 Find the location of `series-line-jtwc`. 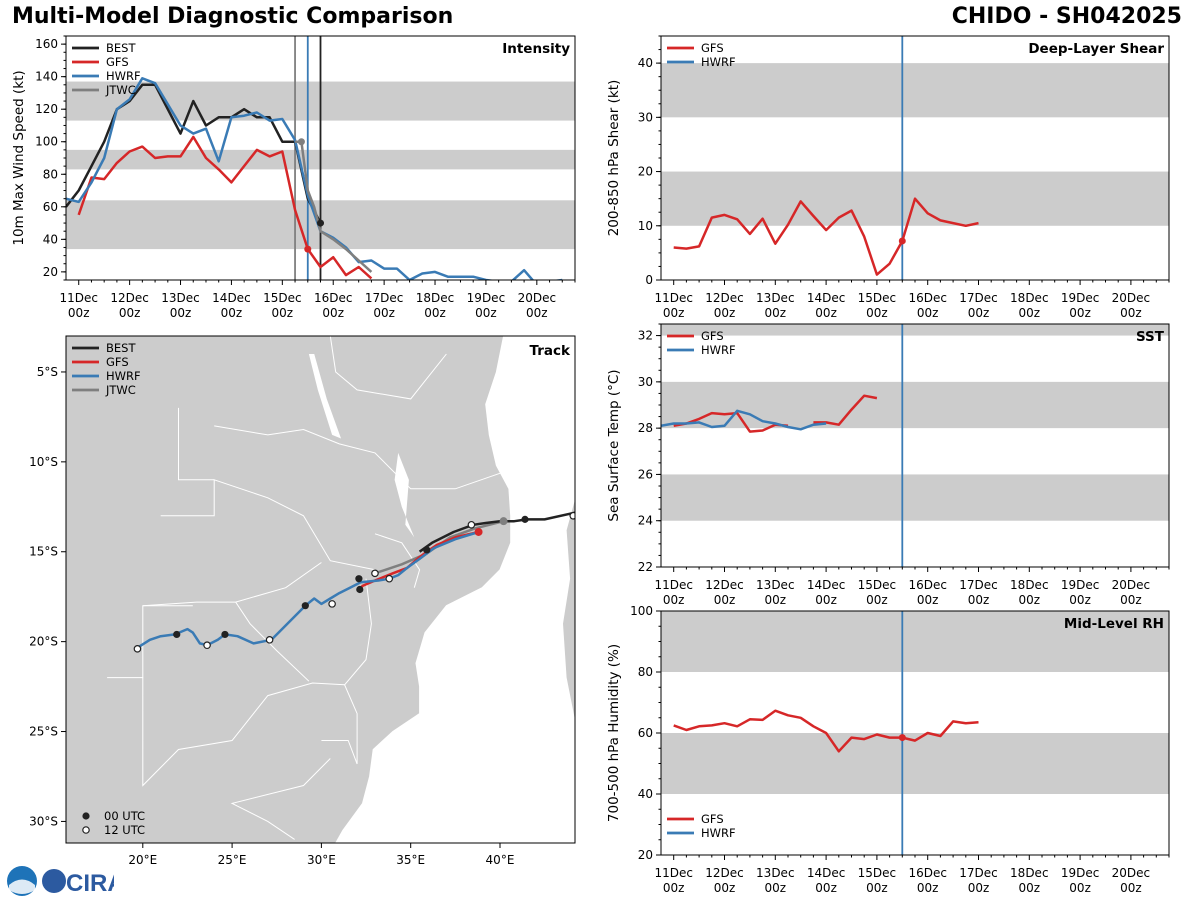

series-line-jtwc is located at coordinates (334, 206).